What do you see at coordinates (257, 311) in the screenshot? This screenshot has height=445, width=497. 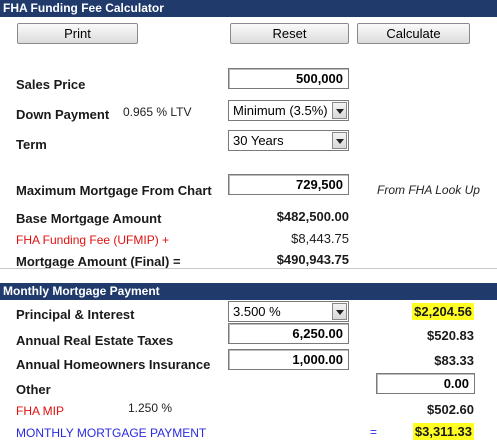 I see `interest-rate-selected: 3.500 %` at bounding box center [257, 311].